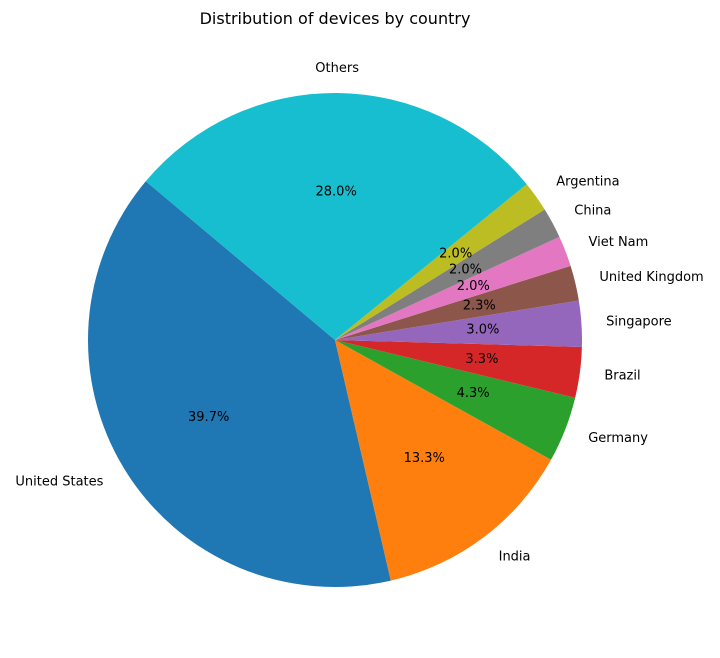 Image resolution: width=720 pixels, height=658 pixels. Describe the element at coordinates (618, 438) in the screenshot. I see `category-label-germany: Germany` at that location.